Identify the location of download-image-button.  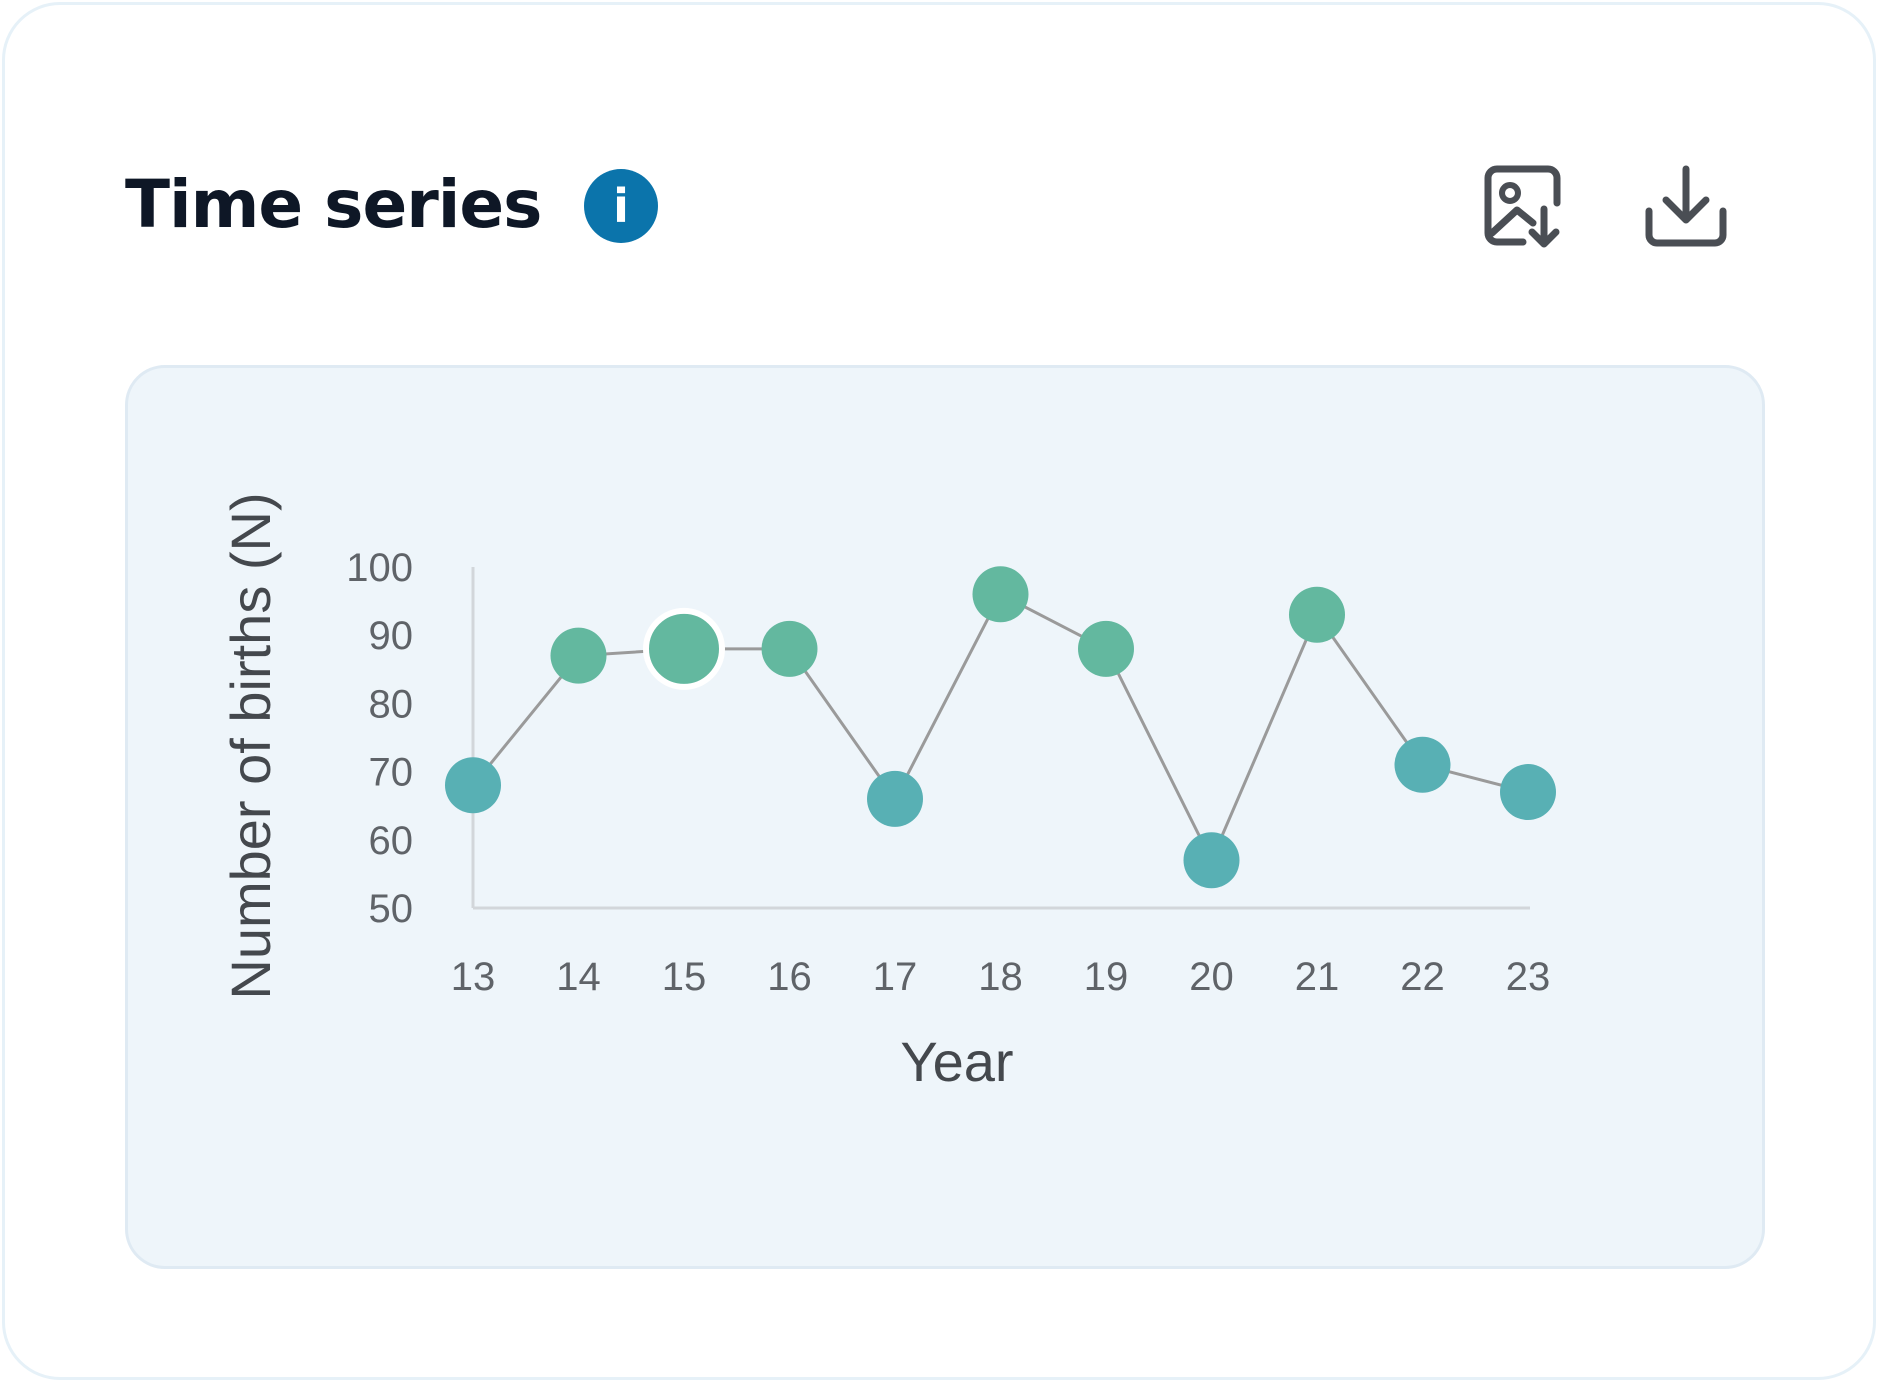
(1525, 206).